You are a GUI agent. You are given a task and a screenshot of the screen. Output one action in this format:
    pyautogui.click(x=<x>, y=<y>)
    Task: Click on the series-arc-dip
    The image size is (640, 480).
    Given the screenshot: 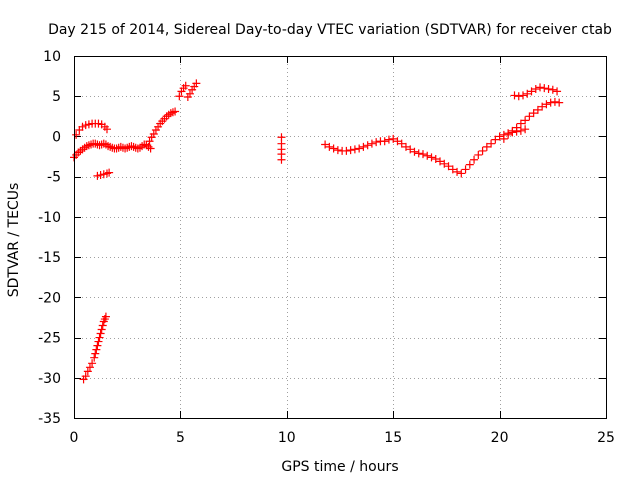 What is the action you would take?
    pyautogui.click(x=103, y=174)
    